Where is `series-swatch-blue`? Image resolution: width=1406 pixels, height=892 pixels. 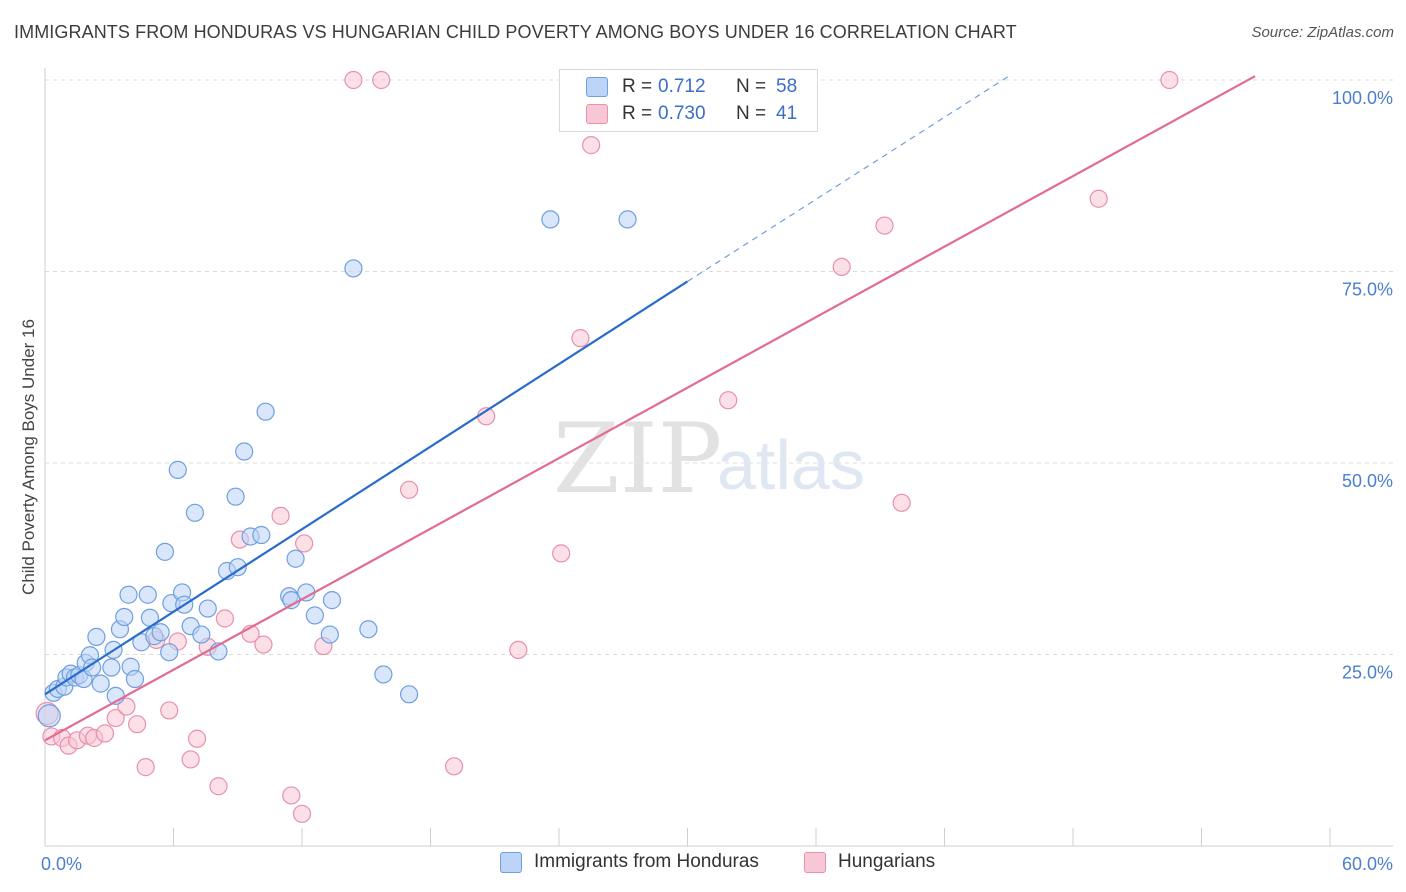
series-swatch-blue is located at coordinates (511, 862).